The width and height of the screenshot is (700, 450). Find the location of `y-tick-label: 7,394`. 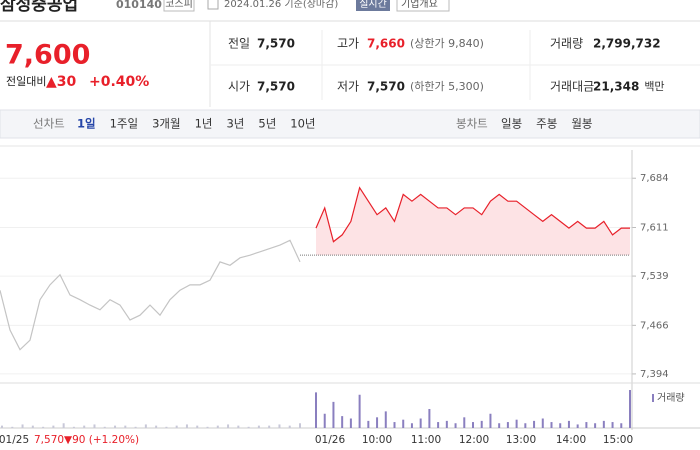

y-tick-label: 7,394 is located at coordinates (654, 374).